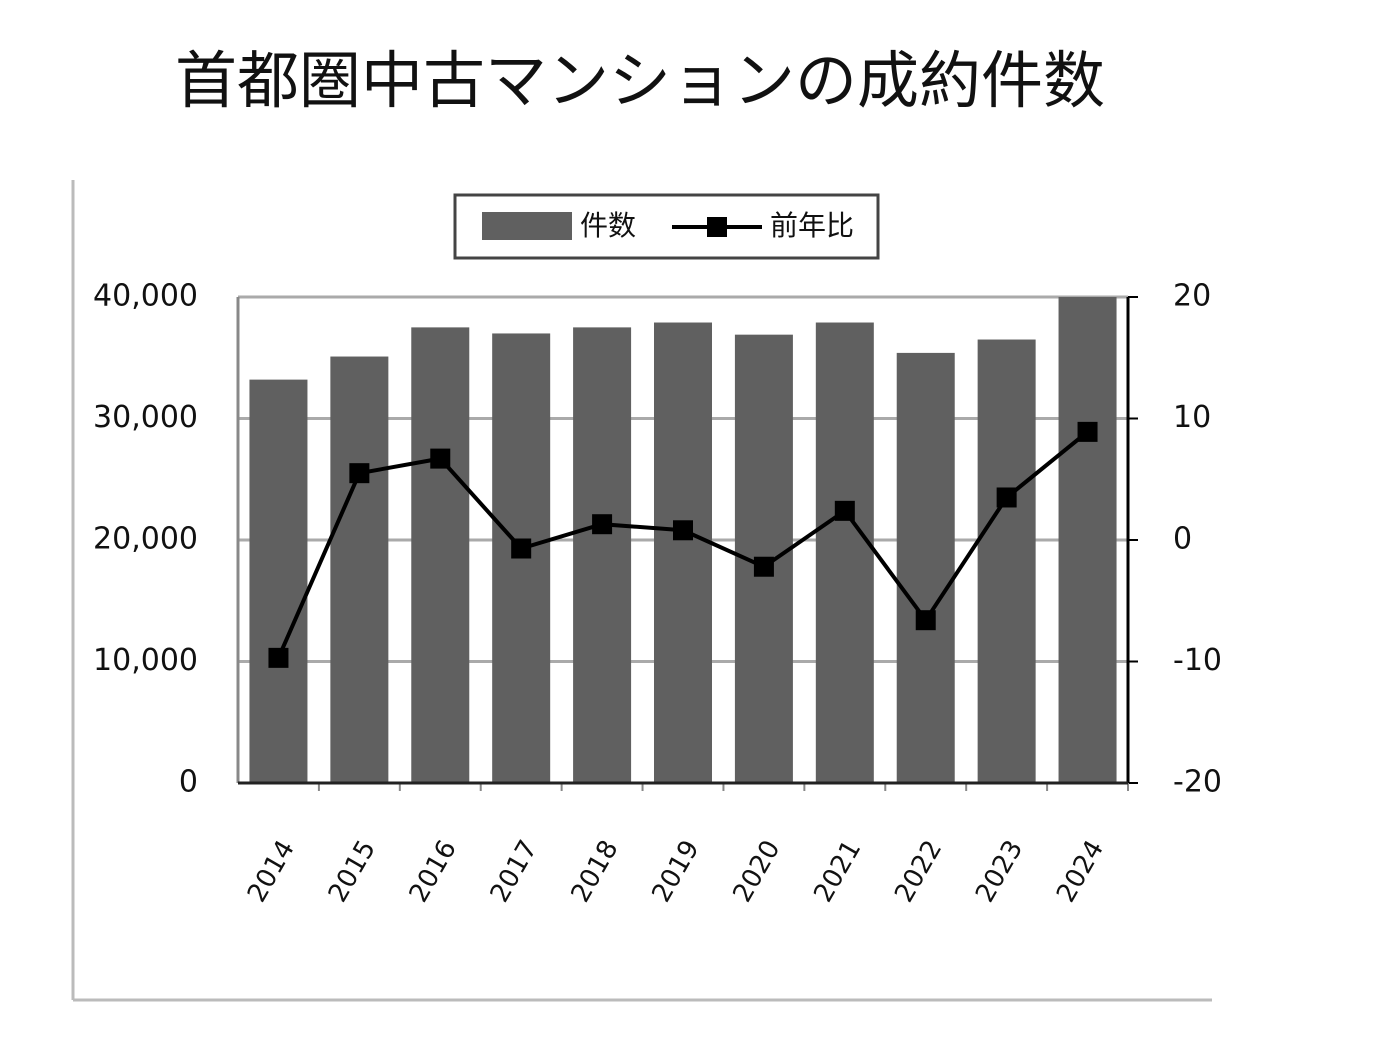 This screenshot has width=1385, height=1061. I want to click on x-tick-label: 2022, so click(918, 871).